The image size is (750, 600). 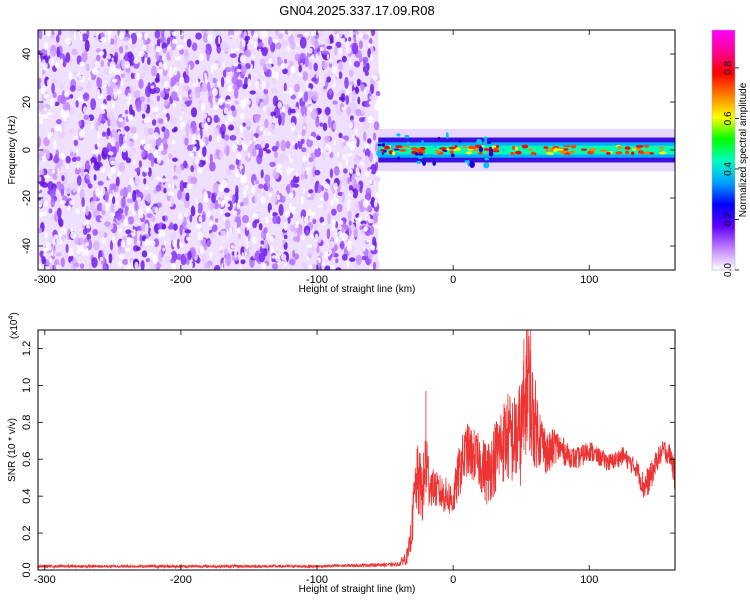 I want to click on snr-multiplier-base: (x10, so click(x=14, y=329).